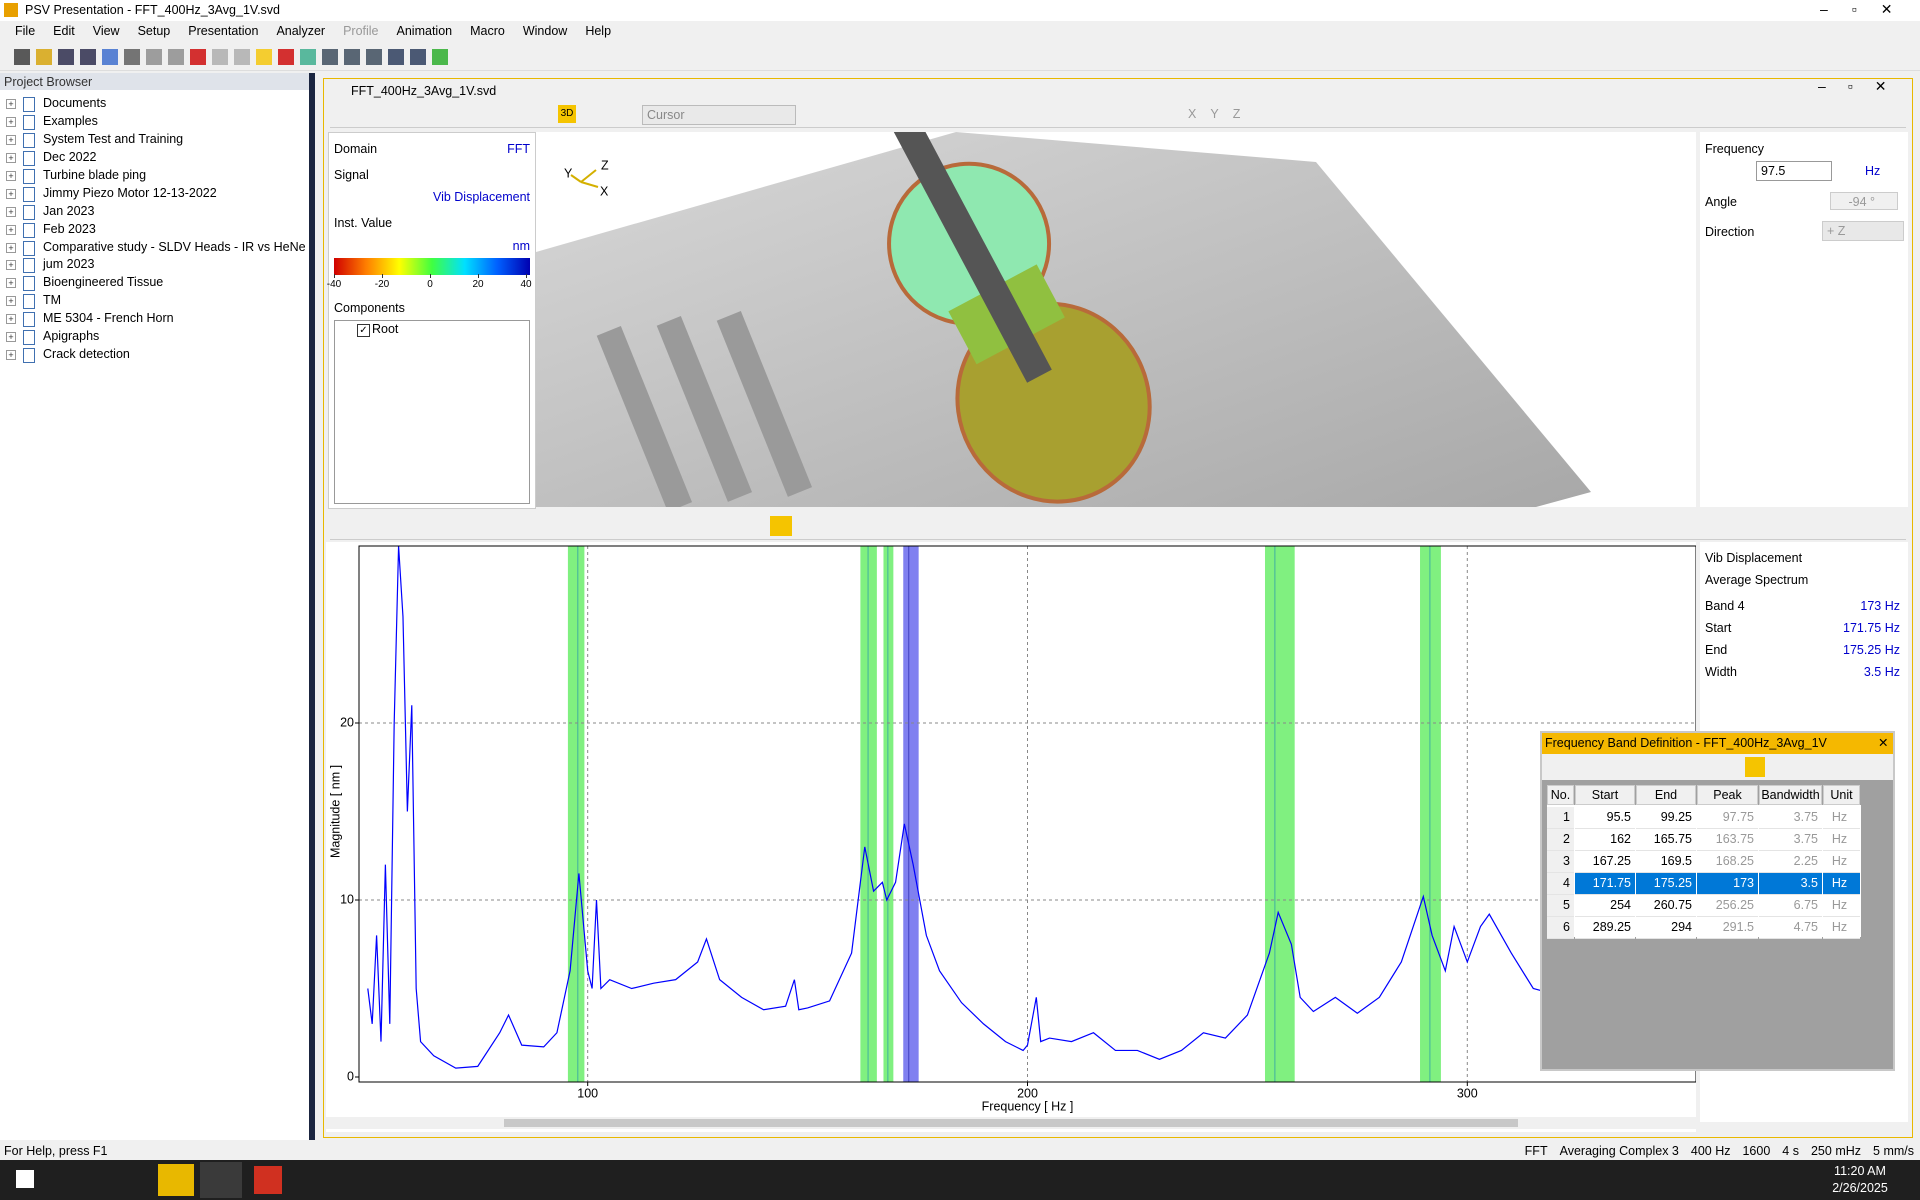 The width and height of the screenshot is (1920, 1200). What do you see at coordinates (1236, 114) in the screenshot?
I see `axis-button: Z` at bounding box center [1236, 114].